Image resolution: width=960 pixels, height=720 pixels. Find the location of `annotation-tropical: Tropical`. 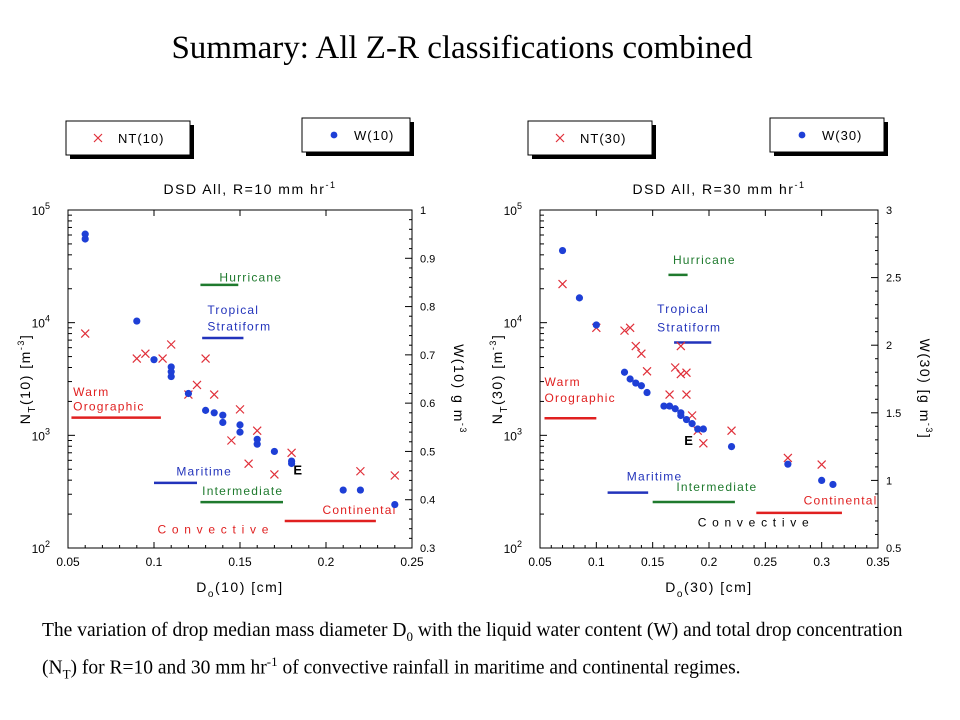

annotation-tropical: Tropical is located at coordinates (233, 310).